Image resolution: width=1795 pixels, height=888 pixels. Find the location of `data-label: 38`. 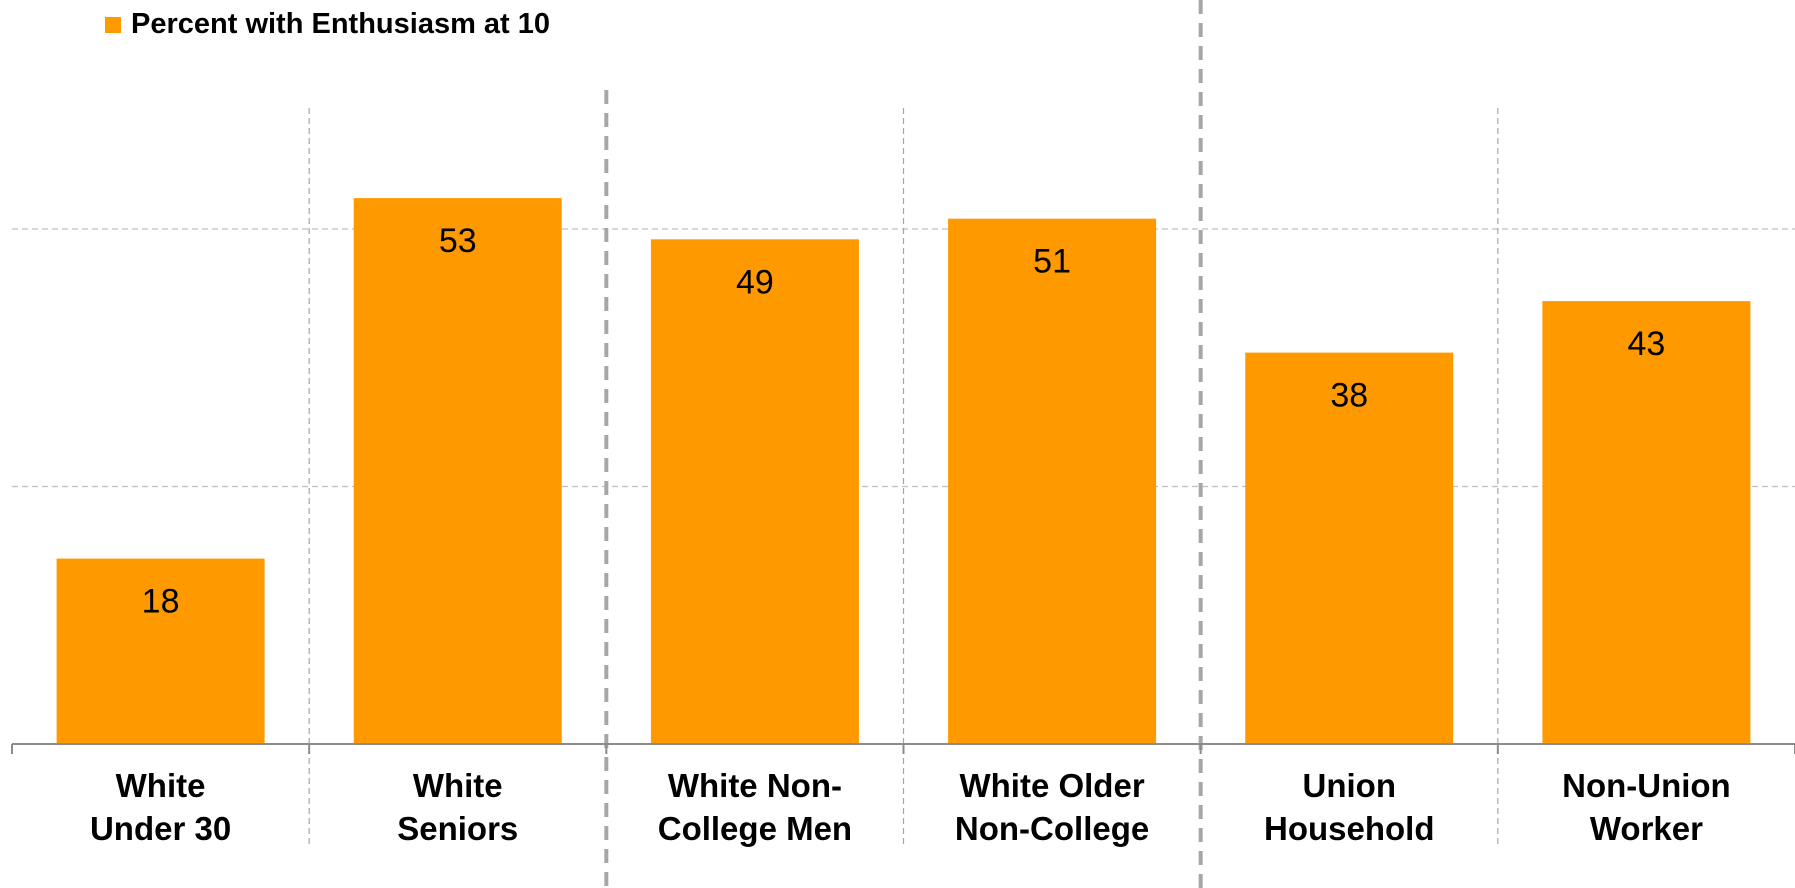

data-label: 38 is located at coordinates (1349, 396).